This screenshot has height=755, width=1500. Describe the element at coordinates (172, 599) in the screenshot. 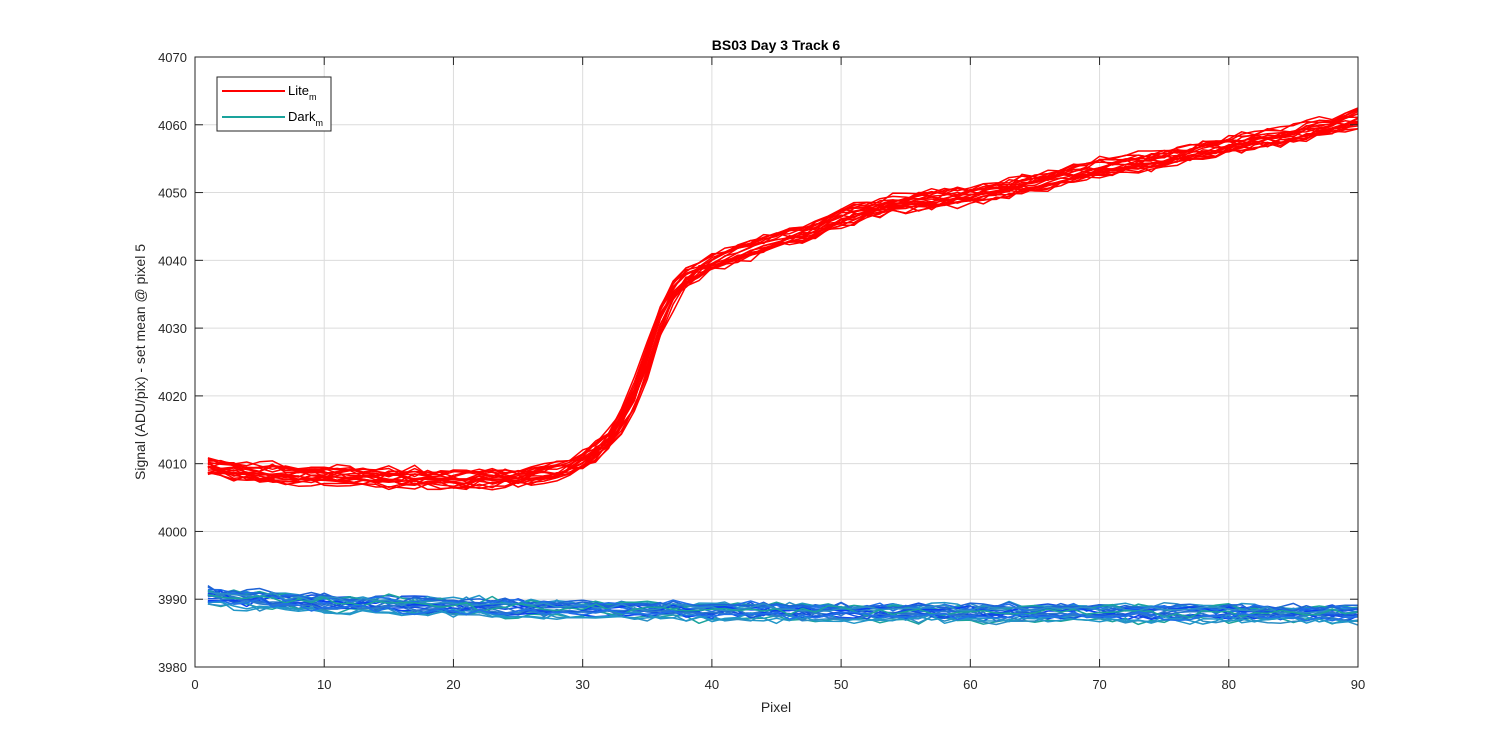

I see `y-tick-label: 3990` at that location.